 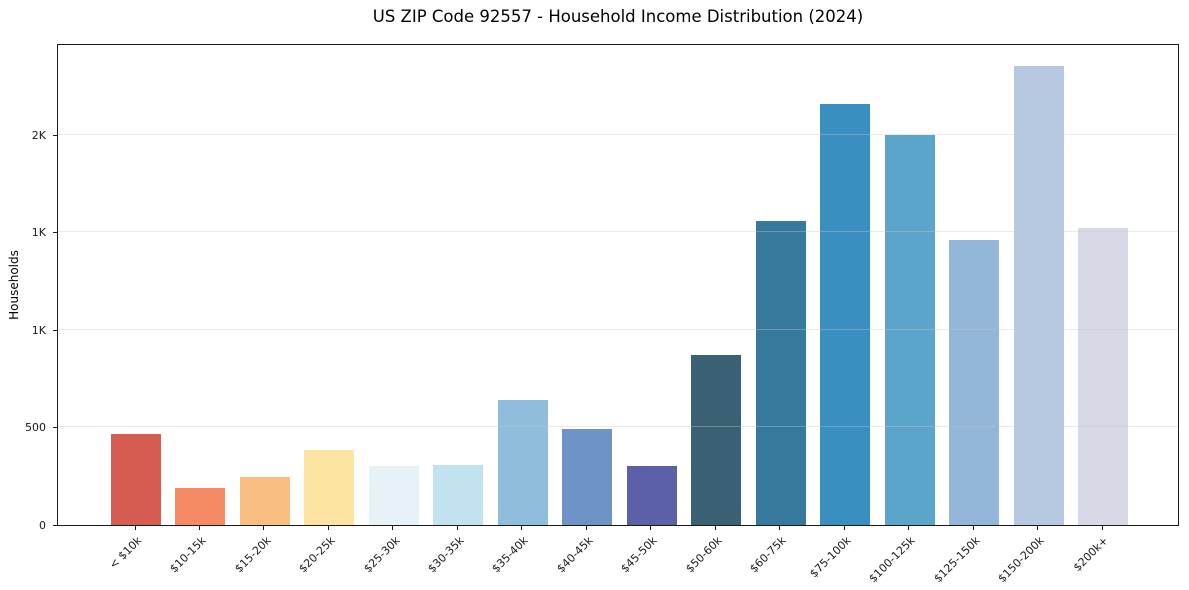 What do you see at coordinates (845, 314) in the screenshot?
I see `bar--75-100k` at bounding box center [845, 314].